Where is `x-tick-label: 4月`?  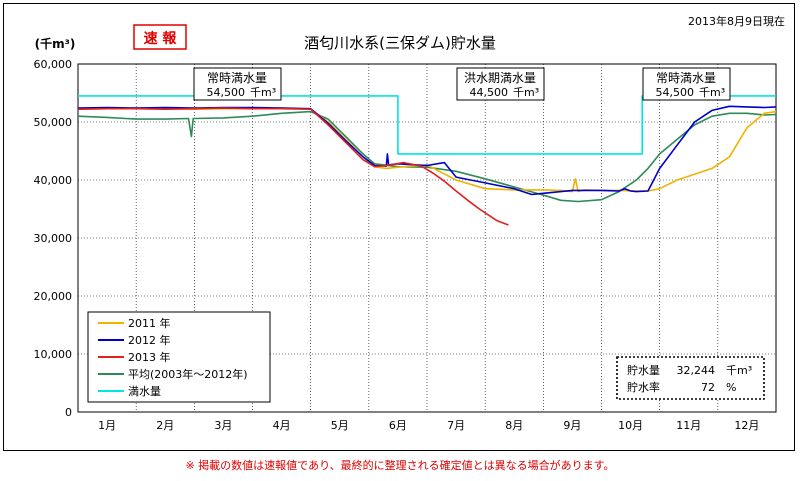 x-tick-label: 4月 is located at coordinates (282, 425).